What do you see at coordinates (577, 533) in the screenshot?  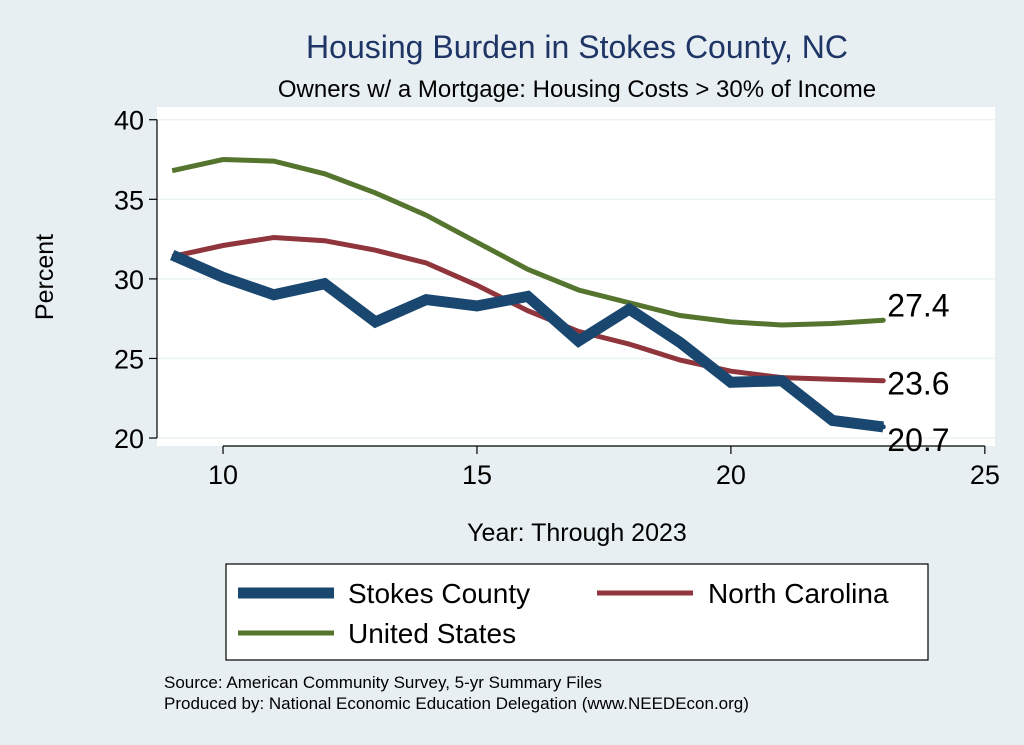 I see `x-axis-title: Year: Through 2023` at bounding box center [577, 533].